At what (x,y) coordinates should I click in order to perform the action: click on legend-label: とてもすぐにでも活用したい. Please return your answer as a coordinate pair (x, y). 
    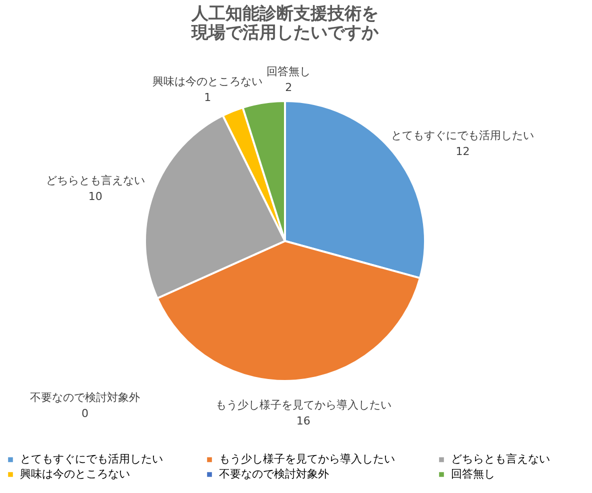
    Looking at the image, I should click on (91, 459).